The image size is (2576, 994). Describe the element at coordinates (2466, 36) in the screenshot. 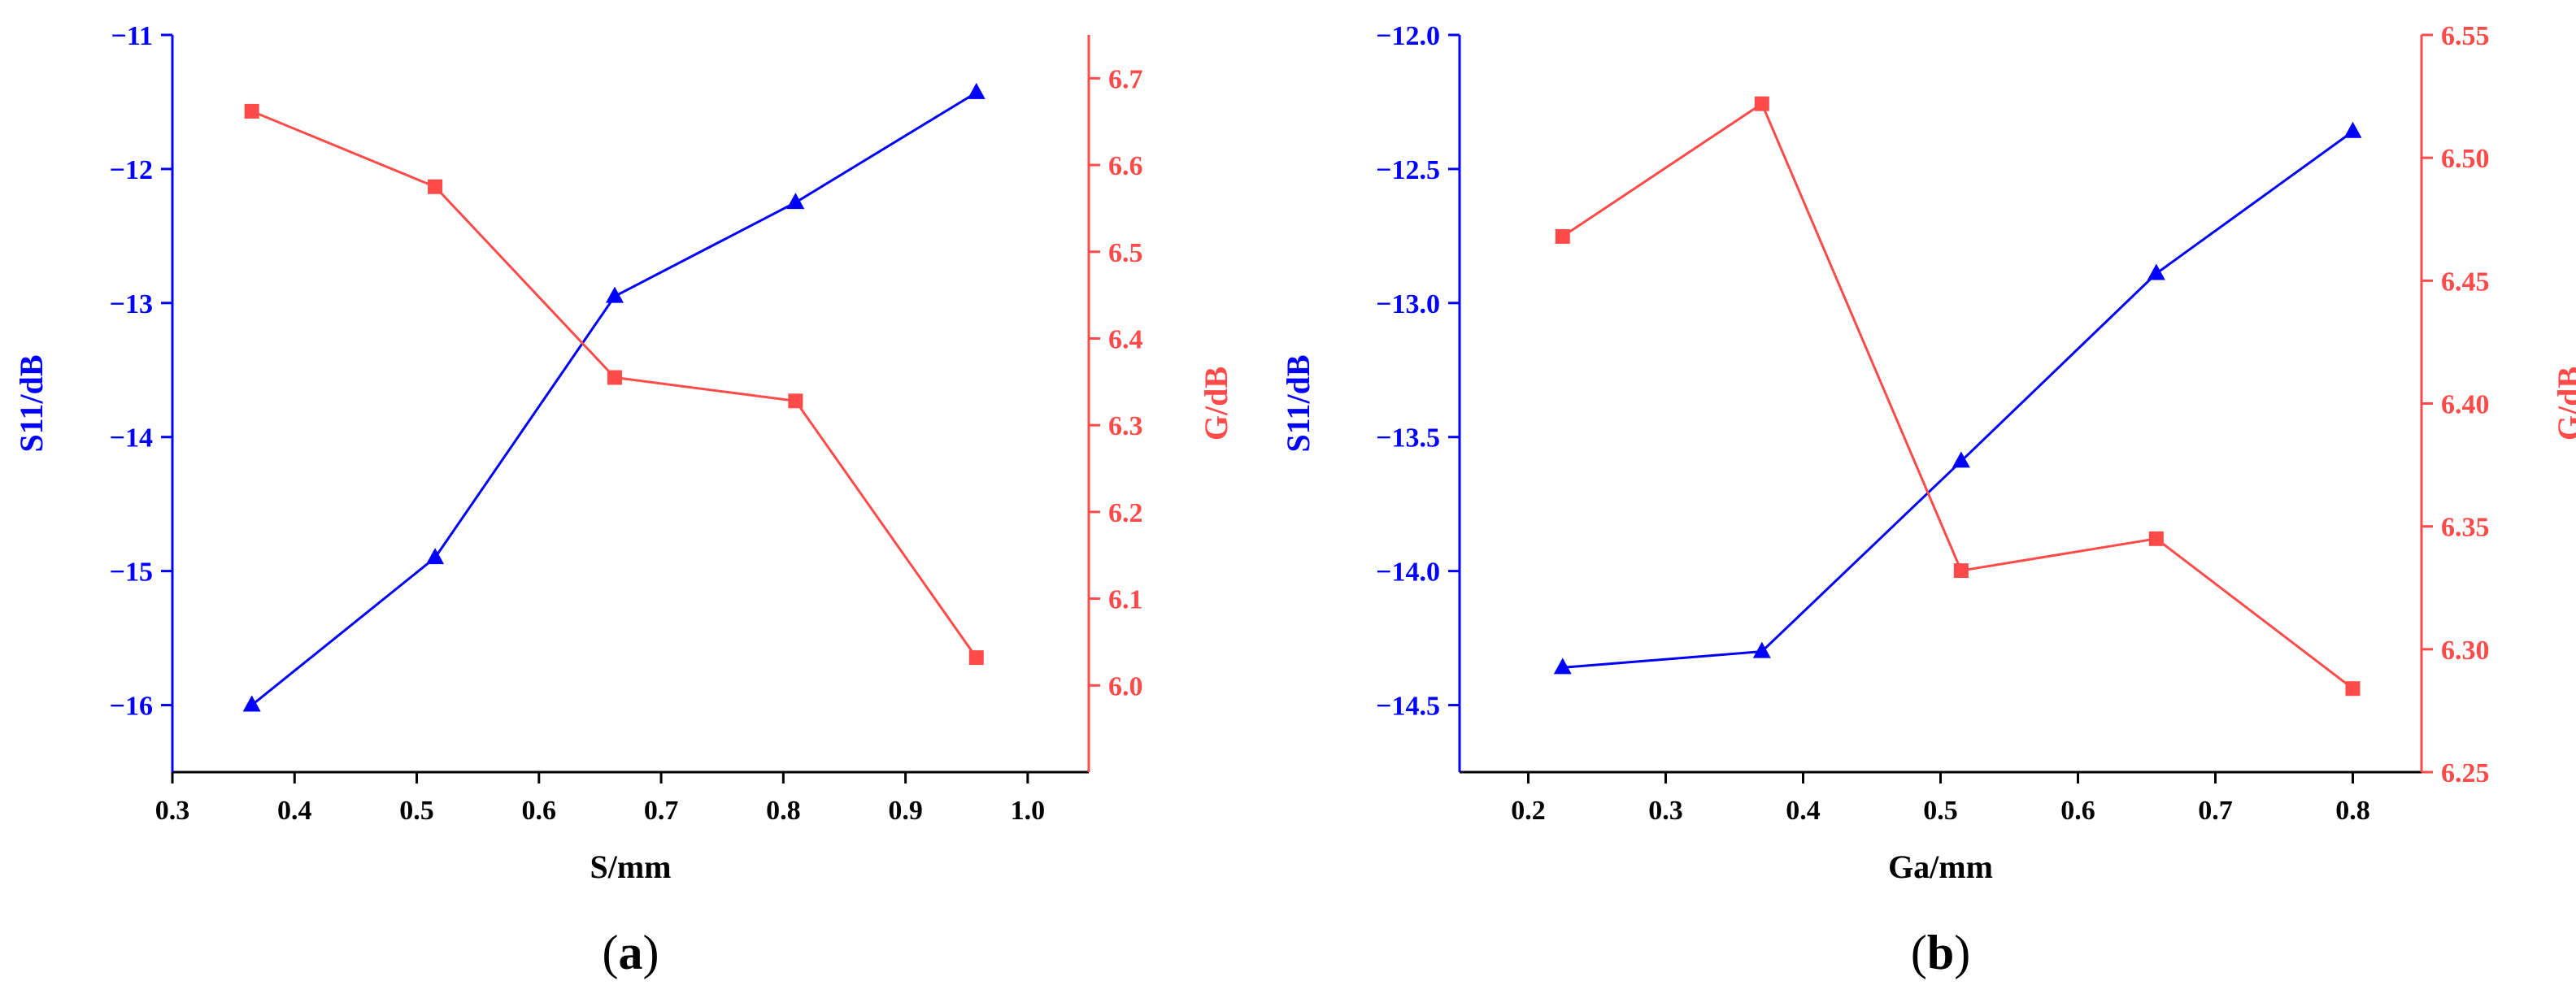

I see `right-y-tick-label: 6.55` at that location.